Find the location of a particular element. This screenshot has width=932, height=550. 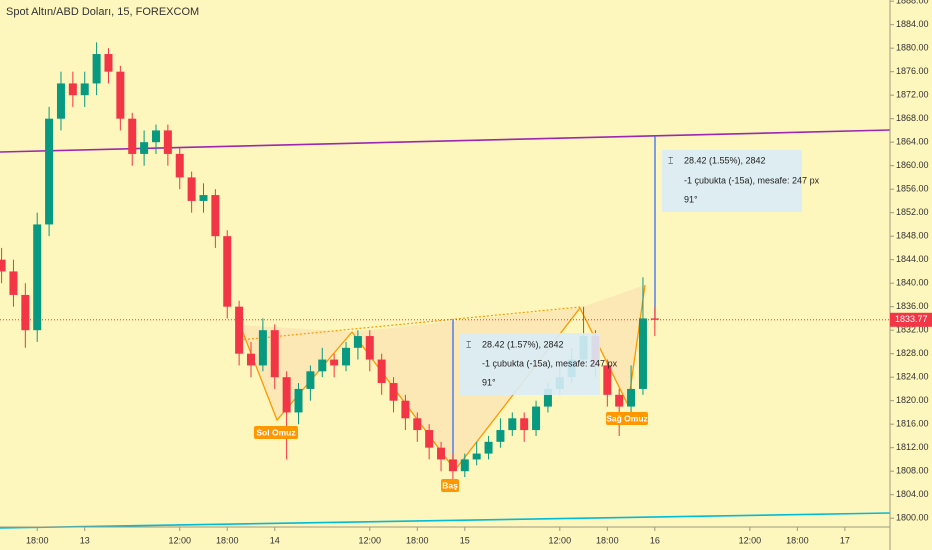

y-tick-label: 1808.00 is located at coordinates (912, 471).